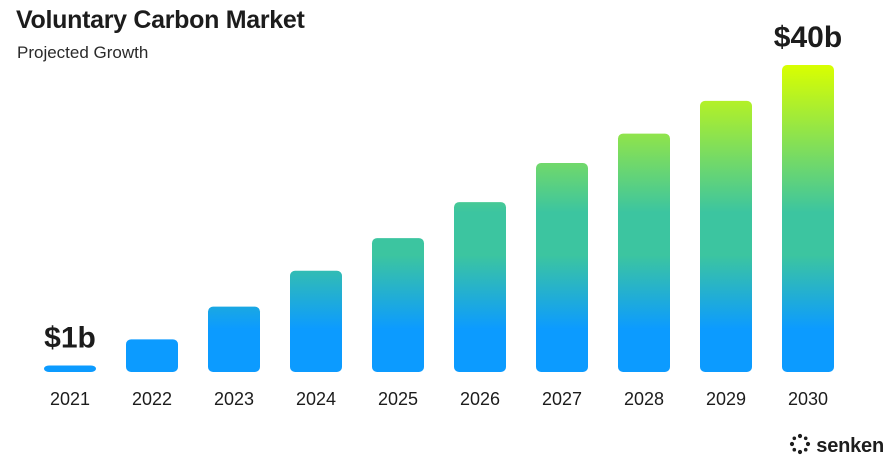 The height and width of the screenshot is (468, 896). What do you see at coordinates (316, 399) in the screenshot?
I see `x-tick-label-2024: 2024` at bounding box center [316, 399].